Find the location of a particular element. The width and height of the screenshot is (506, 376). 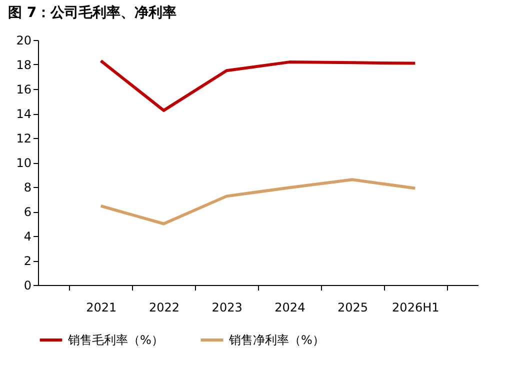

x-tick-label: 2025 is located at coordinates (353, 307).